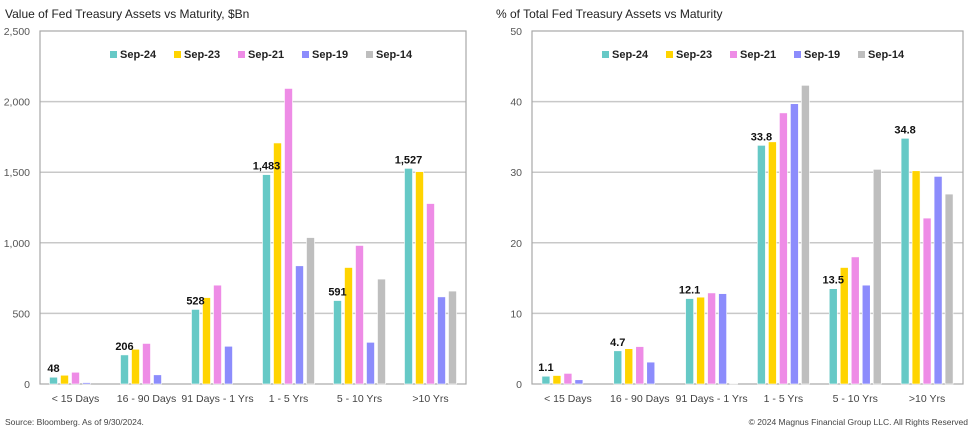  I want to click on percent-x-tick-label: 5 - 10 Yrs, so click(855, 399).